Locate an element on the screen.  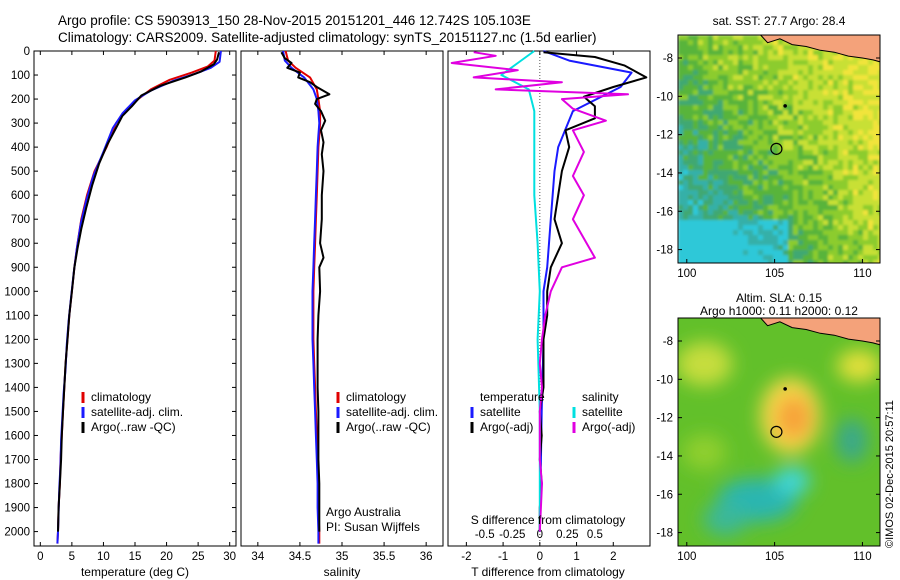
argo-australia-label: Argo Australia is located at coordinates (363, 512).